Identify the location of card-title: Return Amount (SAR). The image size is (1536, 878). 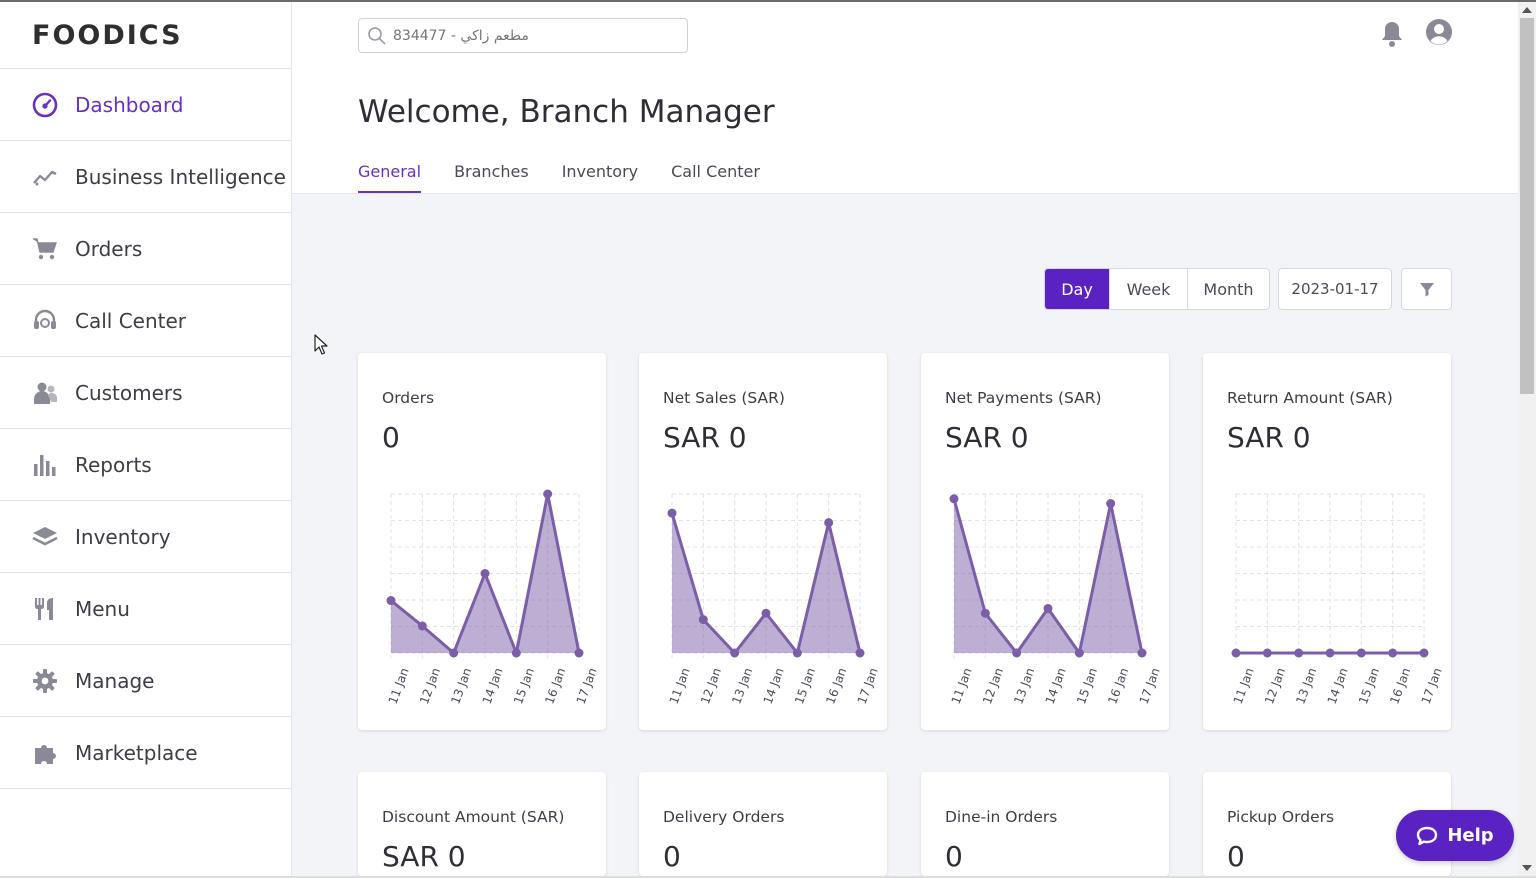
(1310, 398).